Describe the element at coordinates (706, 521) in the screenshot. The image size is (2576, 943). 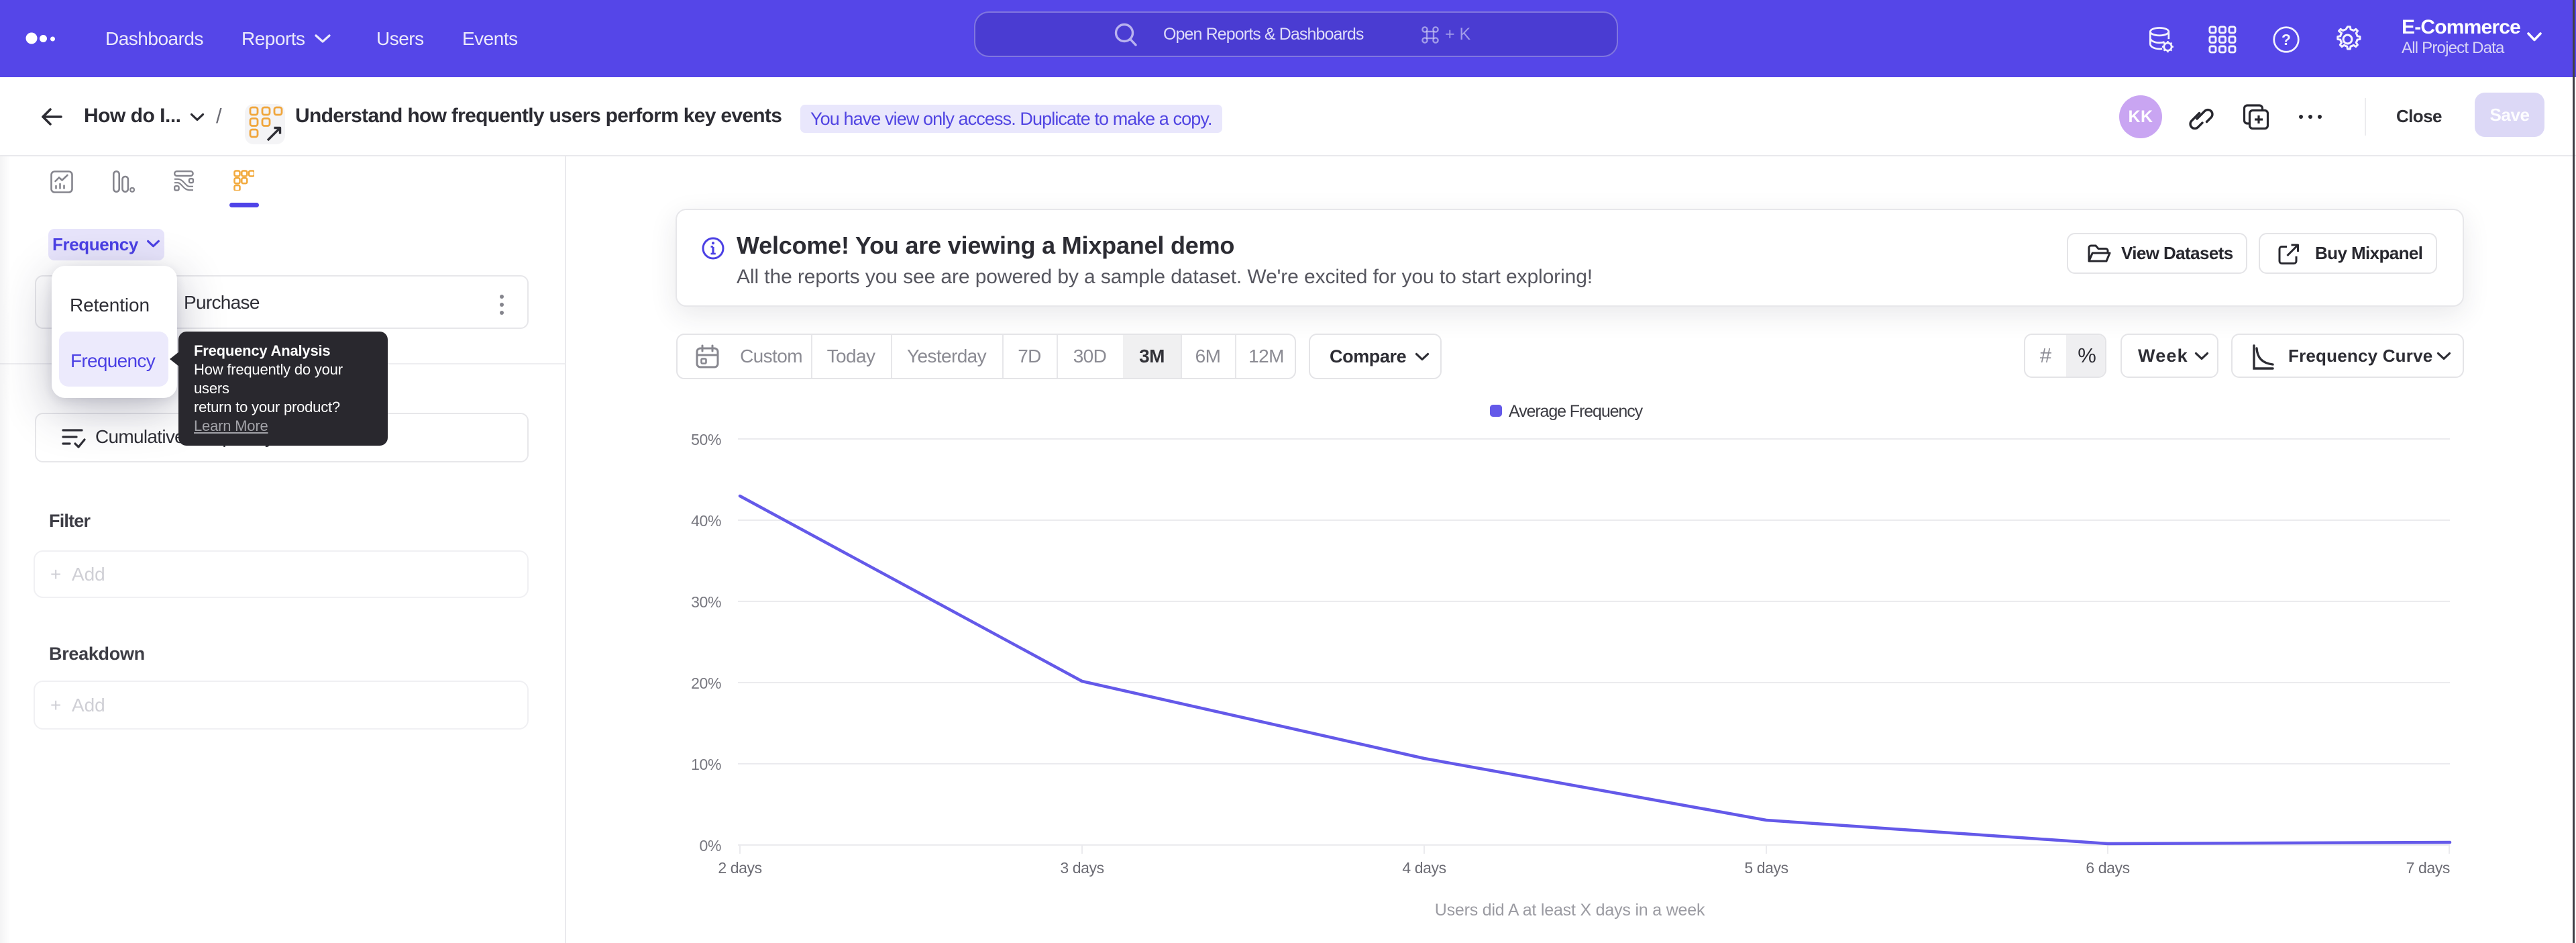
I see `svg-text: 40%` at that location.